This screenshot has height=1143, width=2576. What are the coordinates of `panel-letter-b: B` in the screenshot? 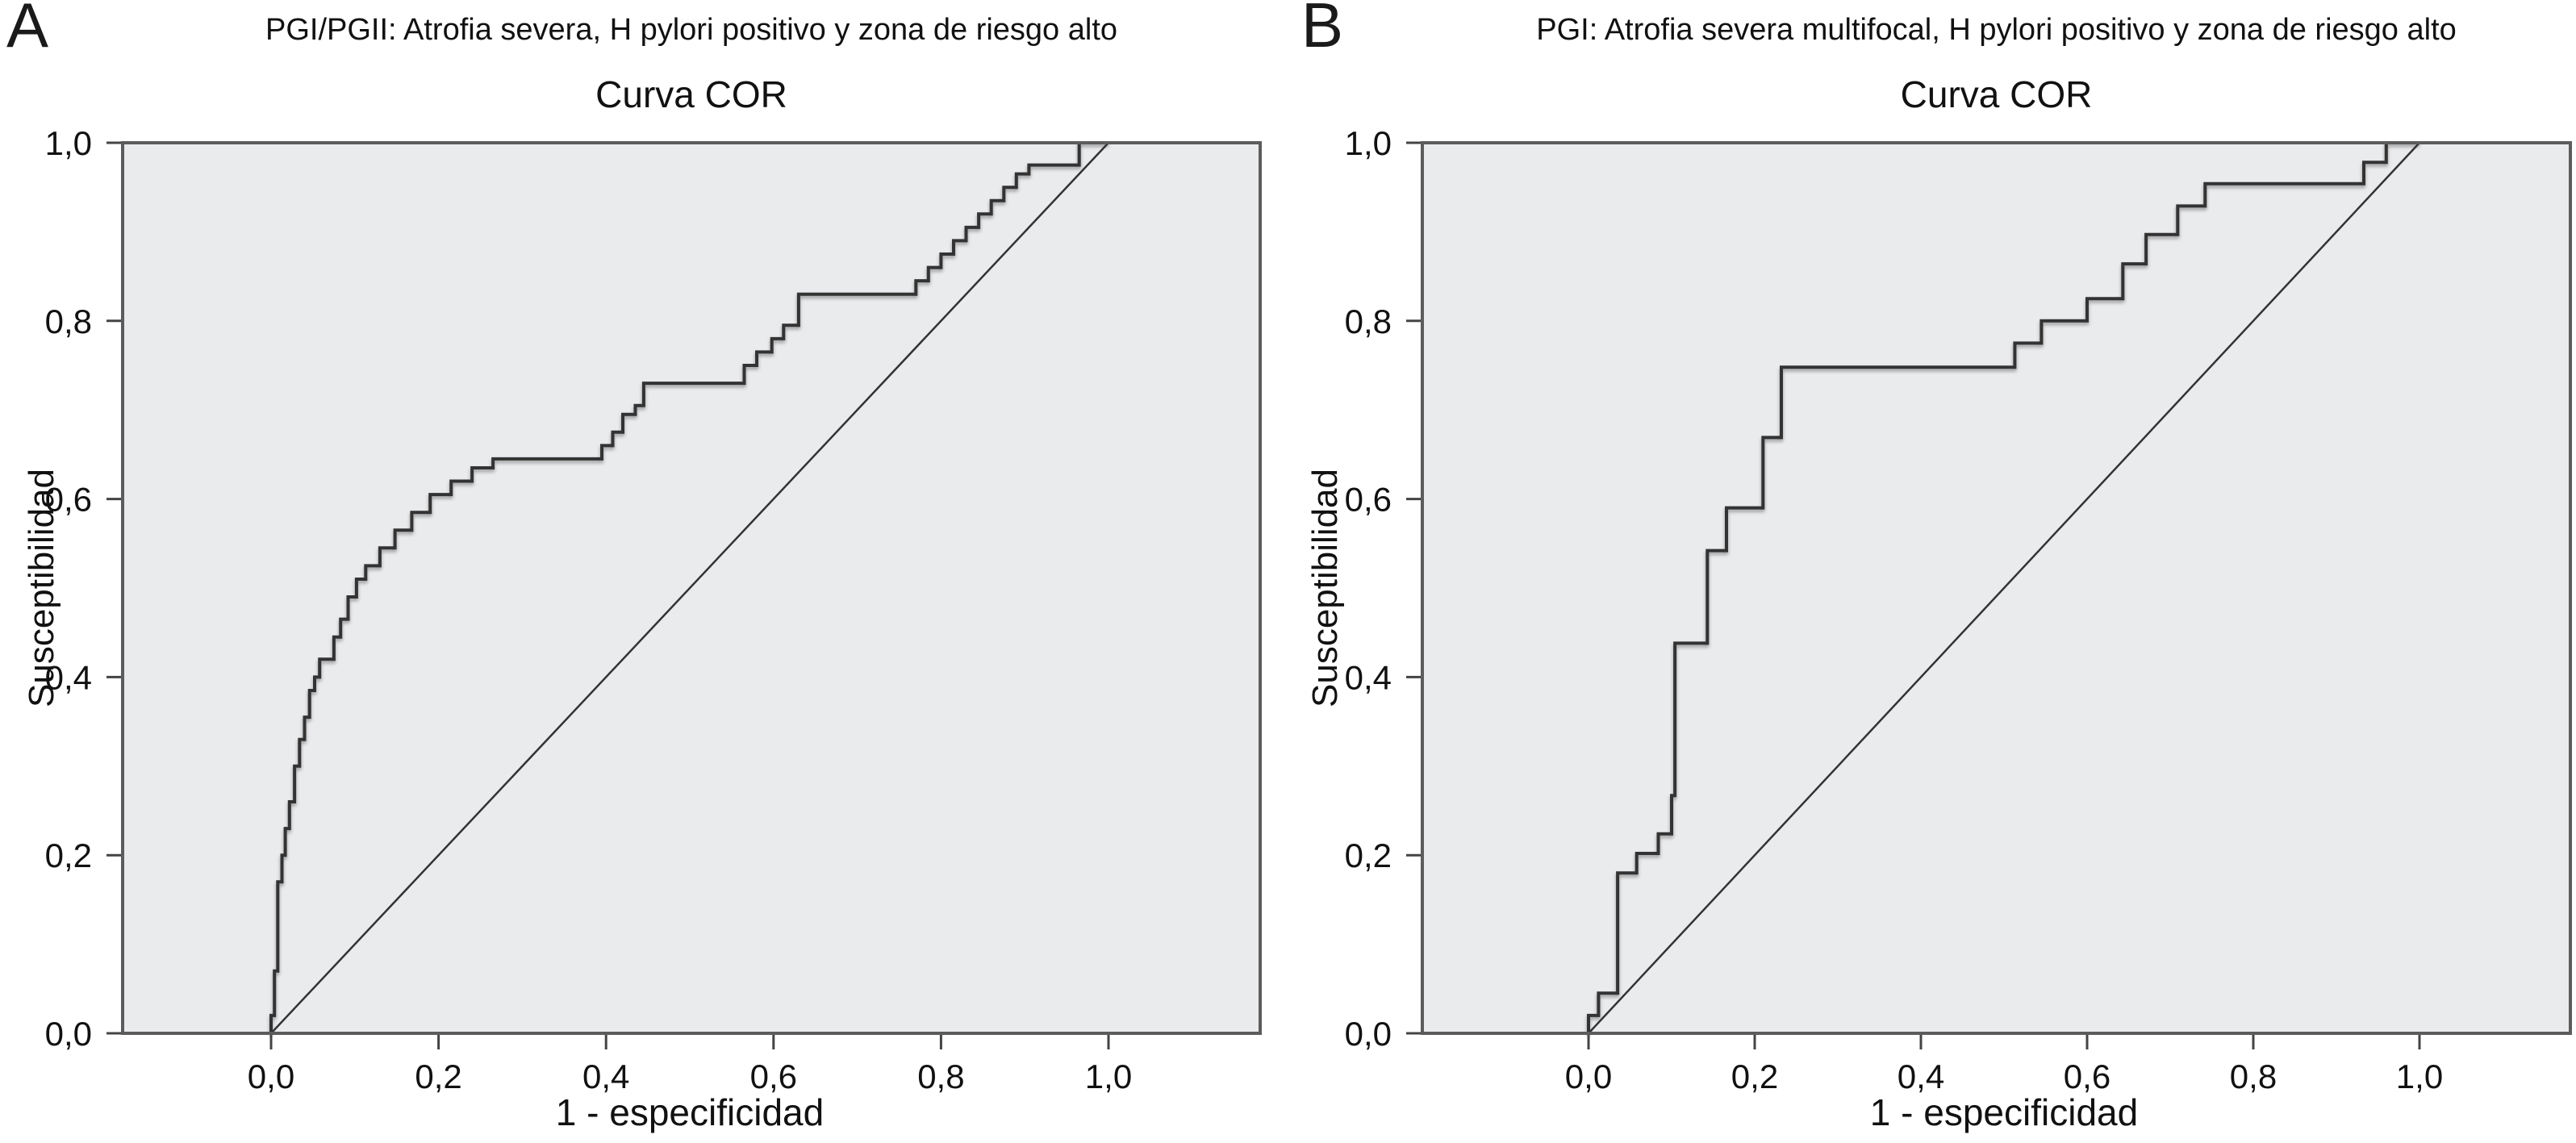 It's located at (1322, 30).